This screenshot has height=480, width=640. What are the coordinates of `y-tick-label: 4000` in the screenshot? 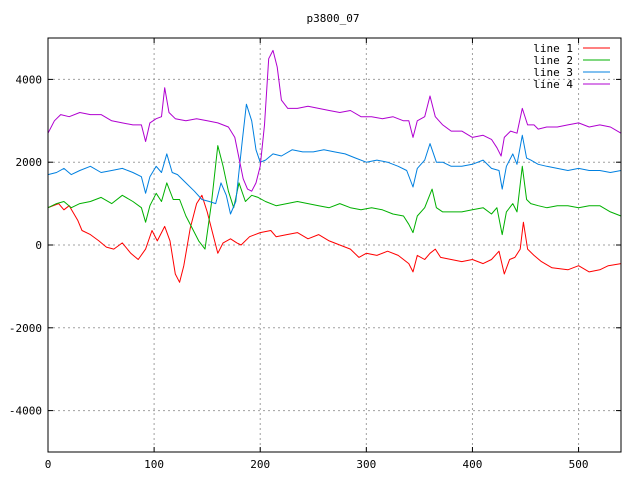 It's located at (29, 79).